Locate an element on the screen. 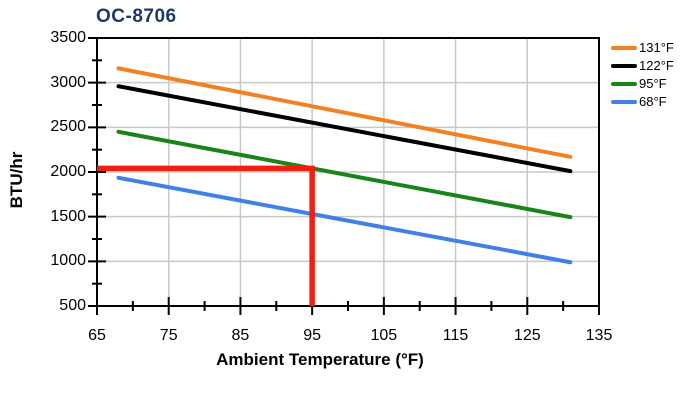 The image size is (700, 400). x-tick-label: 65 is located at coordinates (97, 335).